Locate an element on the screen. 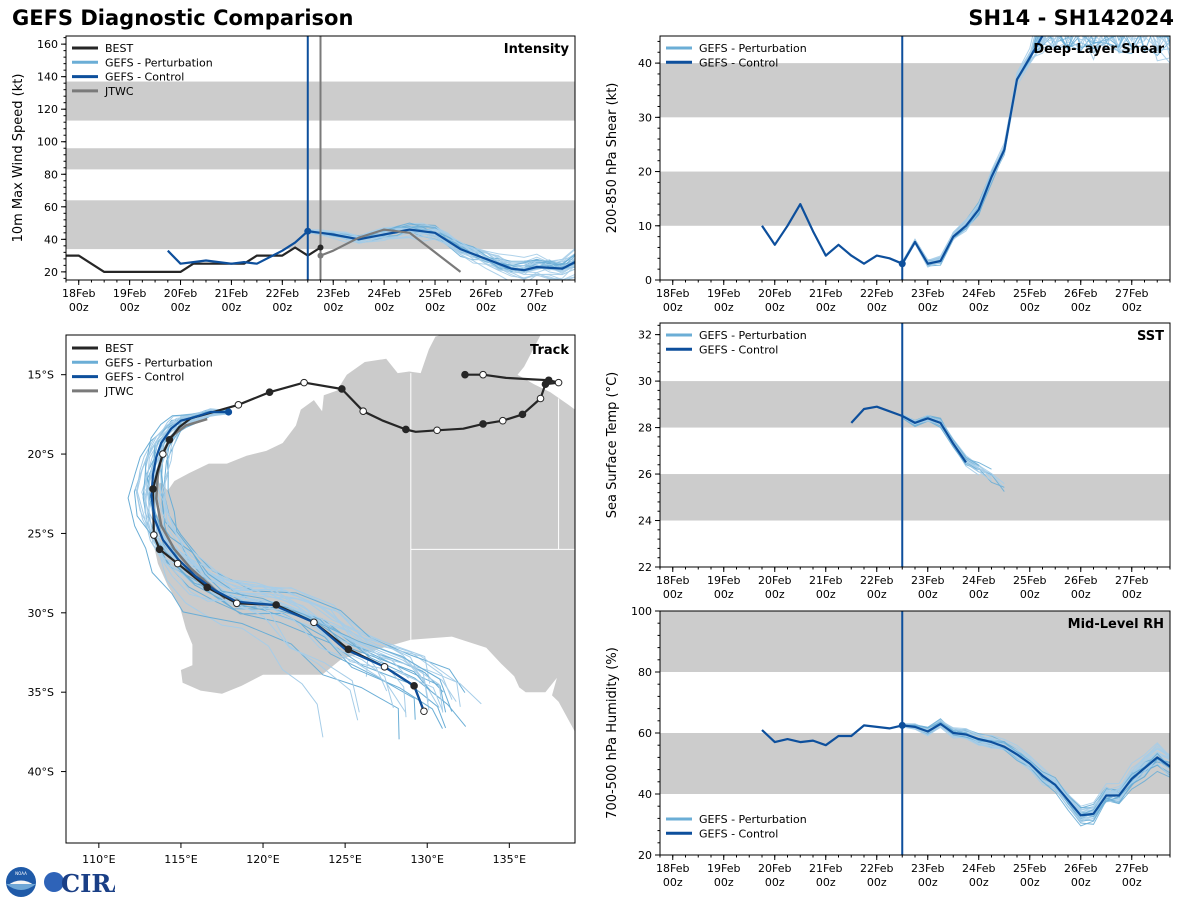 The image size is (1200, 900). y-tick-label: 140 is located at coordinates (47, 77).